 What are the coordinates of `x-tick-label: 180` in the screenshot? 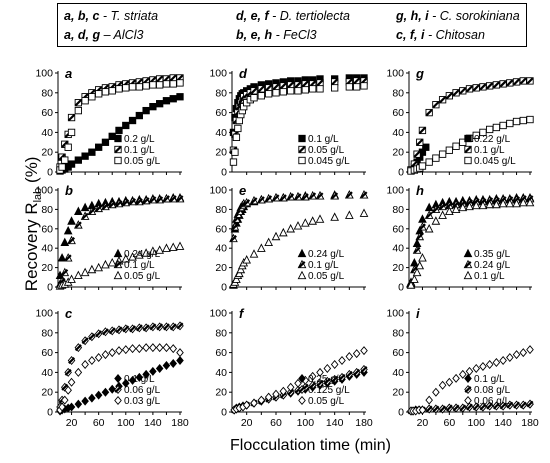 It's located at (364, 423).